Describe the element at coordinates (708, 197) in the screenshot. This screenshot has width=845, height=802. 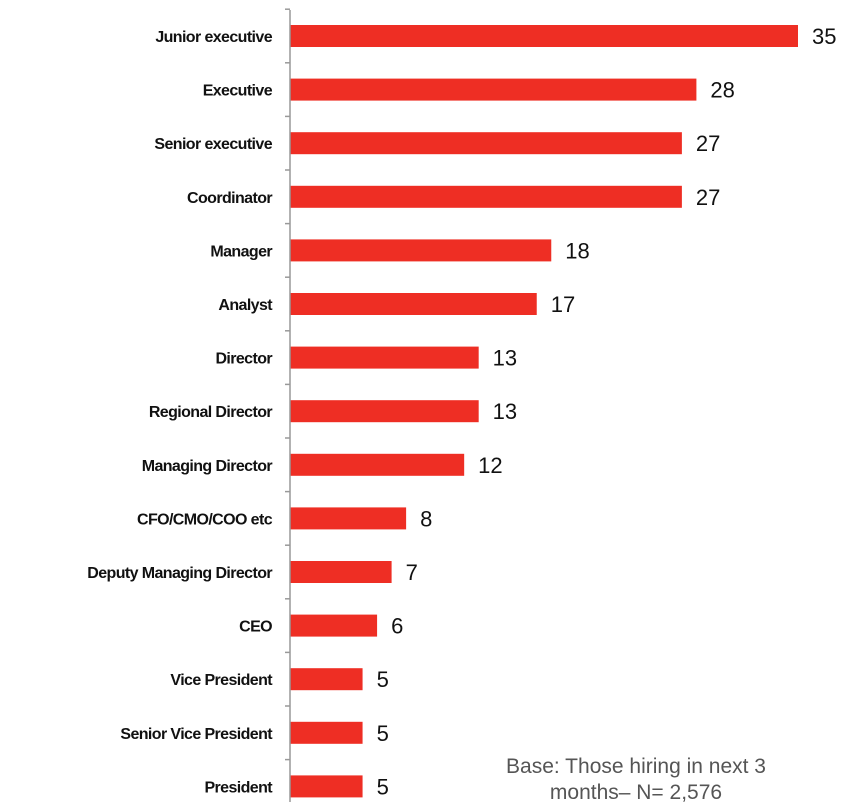
I see `value-label-coordinator: 27` at that location.